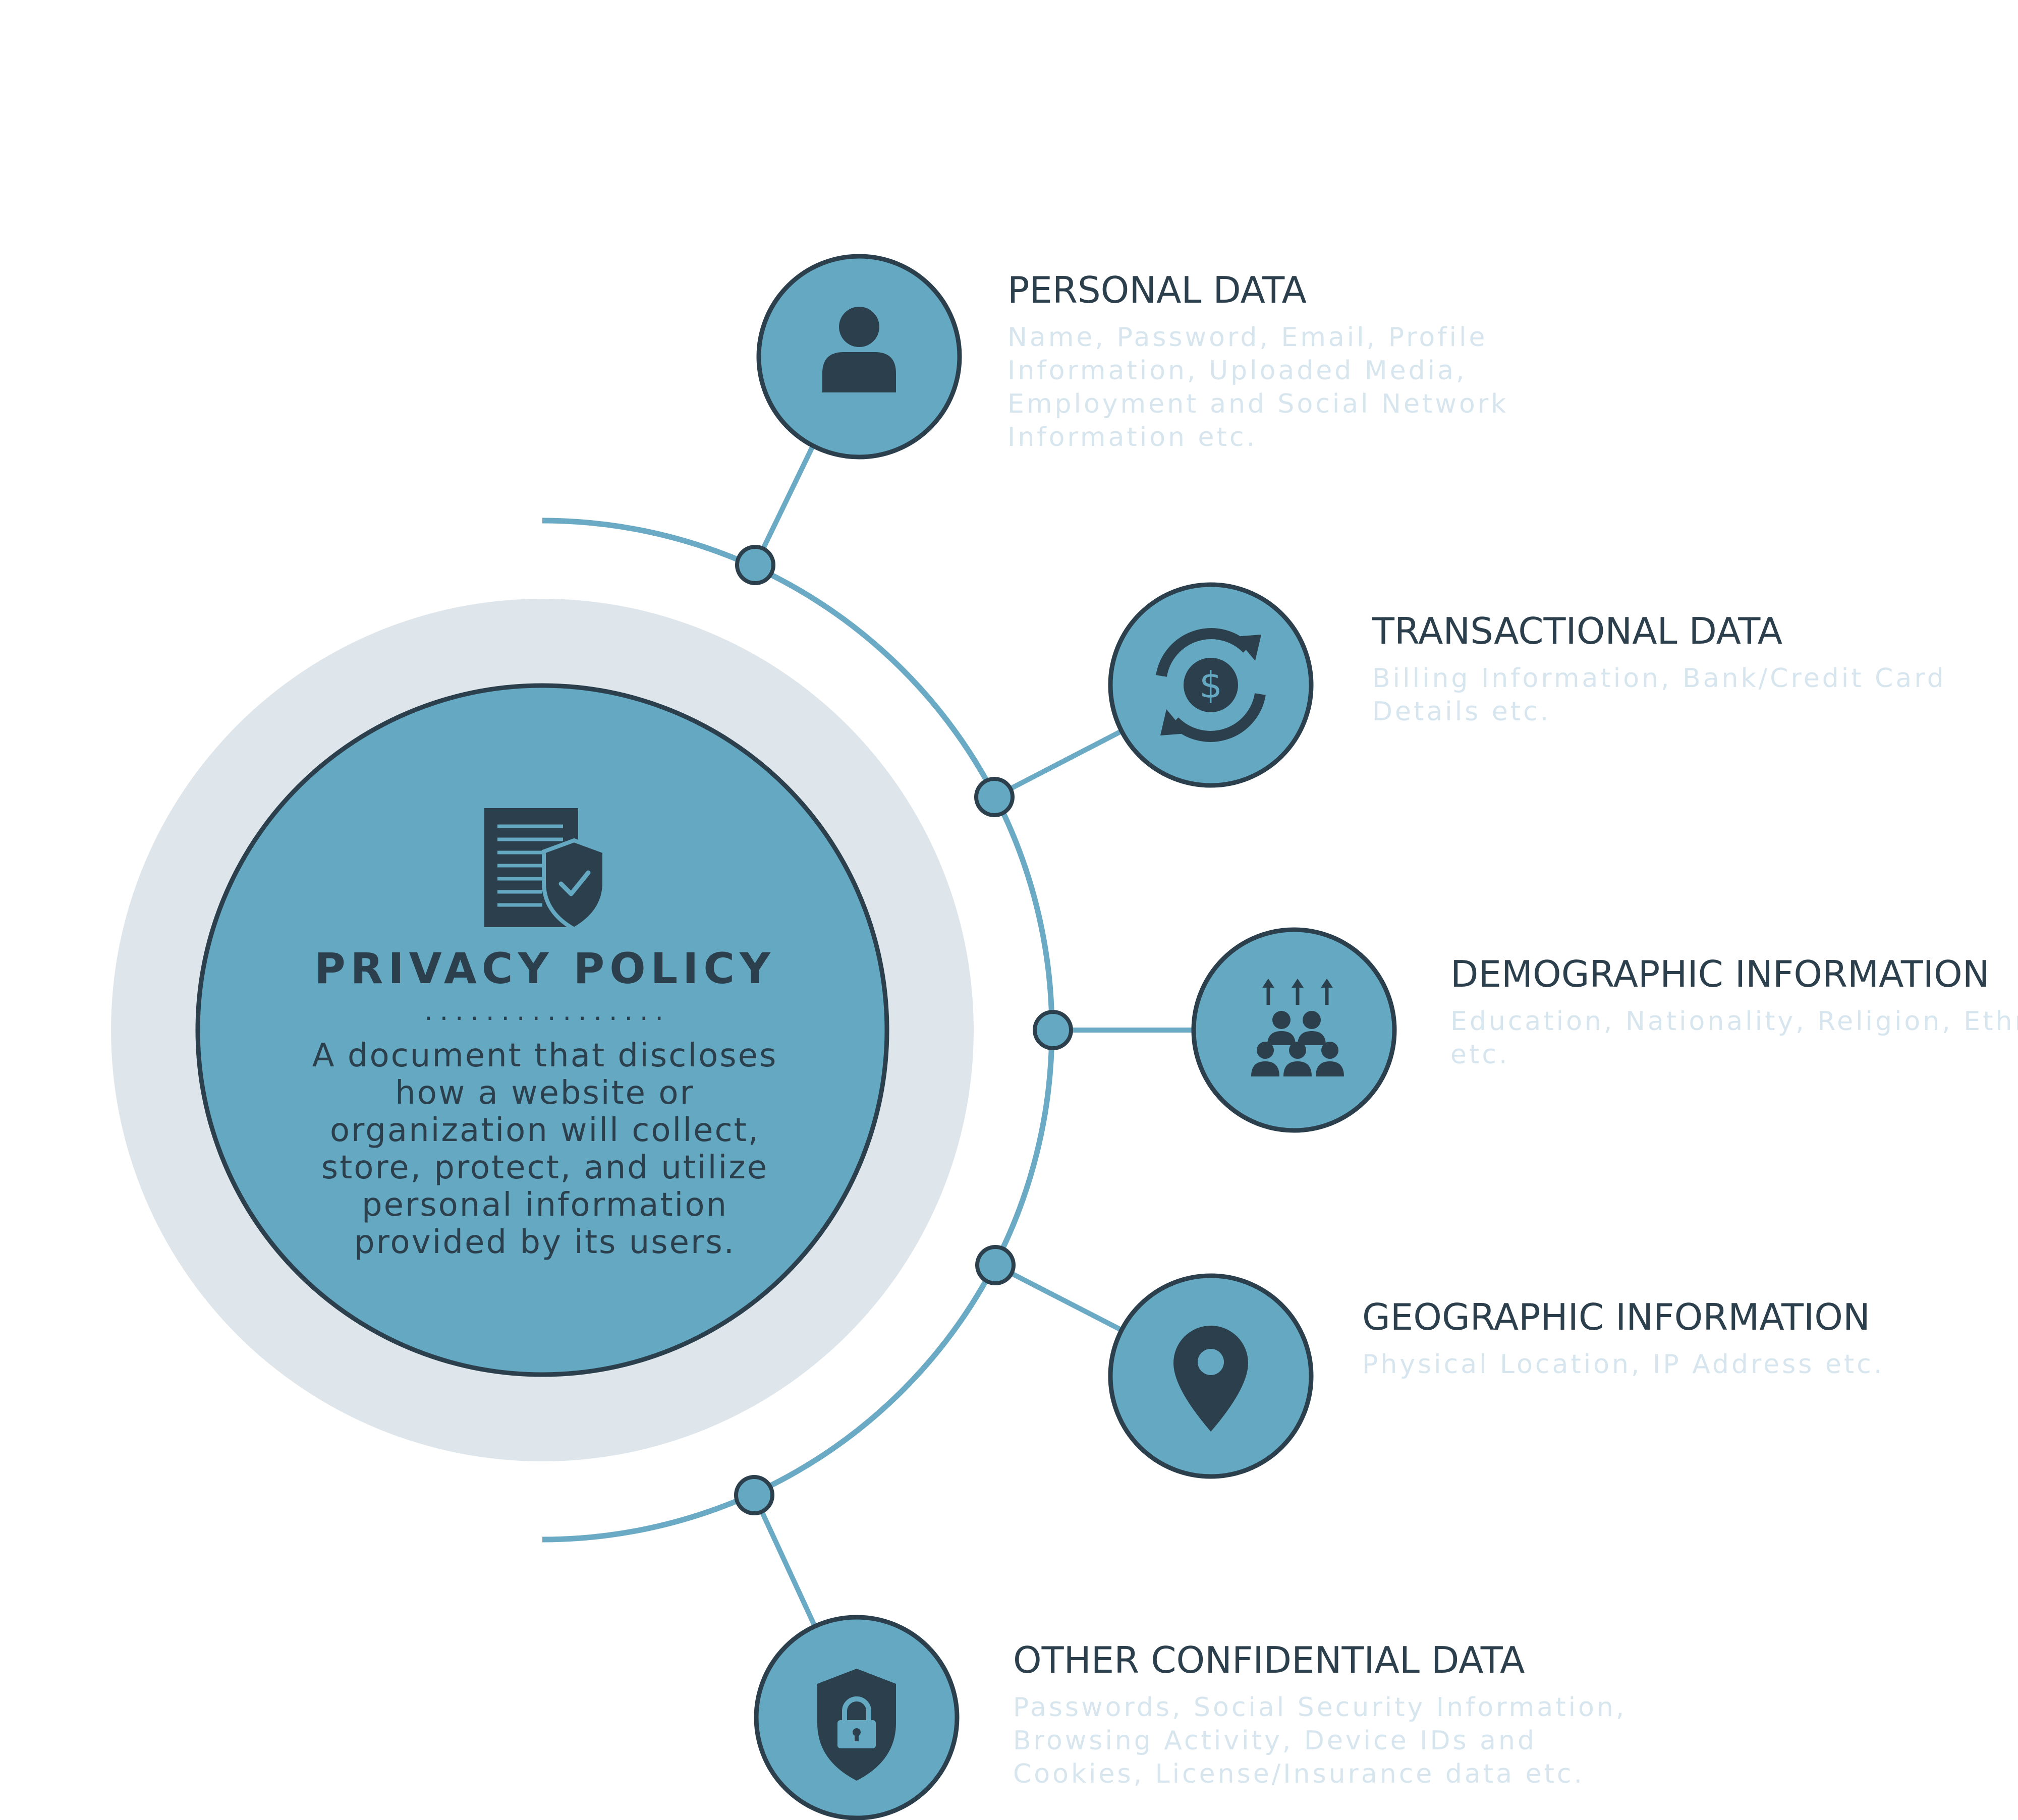  I want to click on personal-data-badge, so click(859, 357).